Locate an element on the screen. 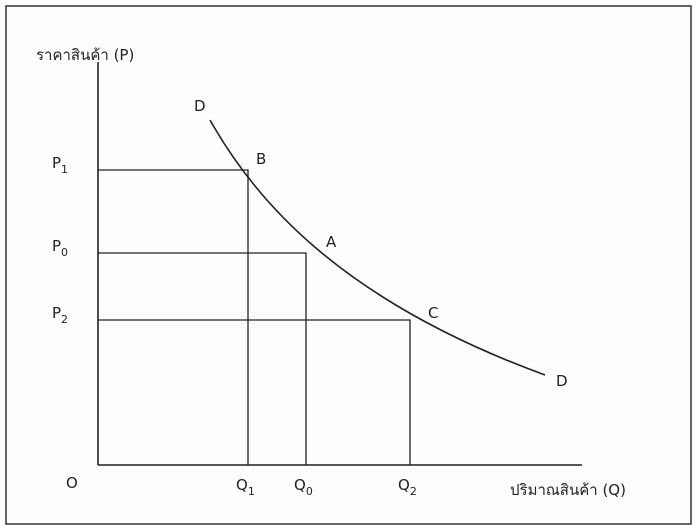 The height and width of the screenshot is (530, 697). price-label: P0 is located at coordinates (60, 248).